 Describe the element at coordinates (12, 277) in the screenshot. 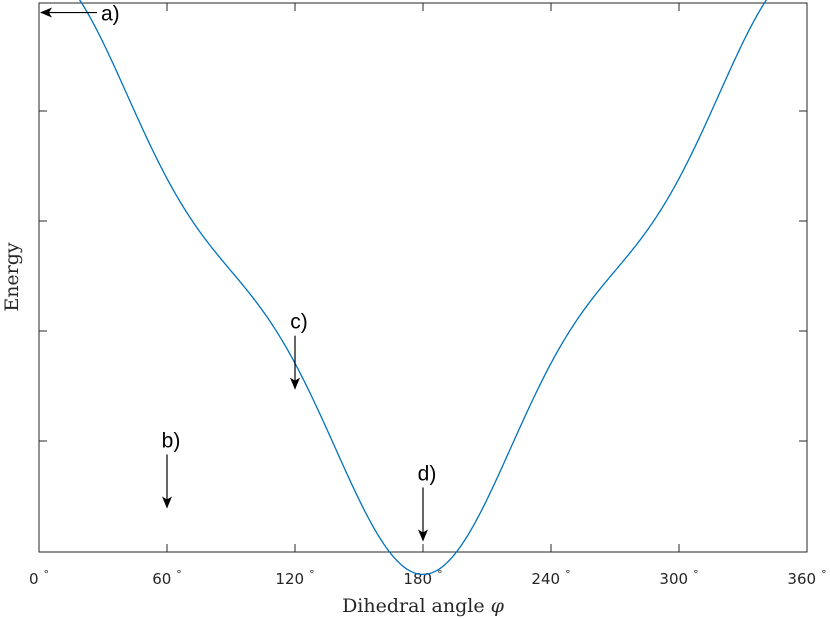

I see `y-axis-title: Energy` at that location.